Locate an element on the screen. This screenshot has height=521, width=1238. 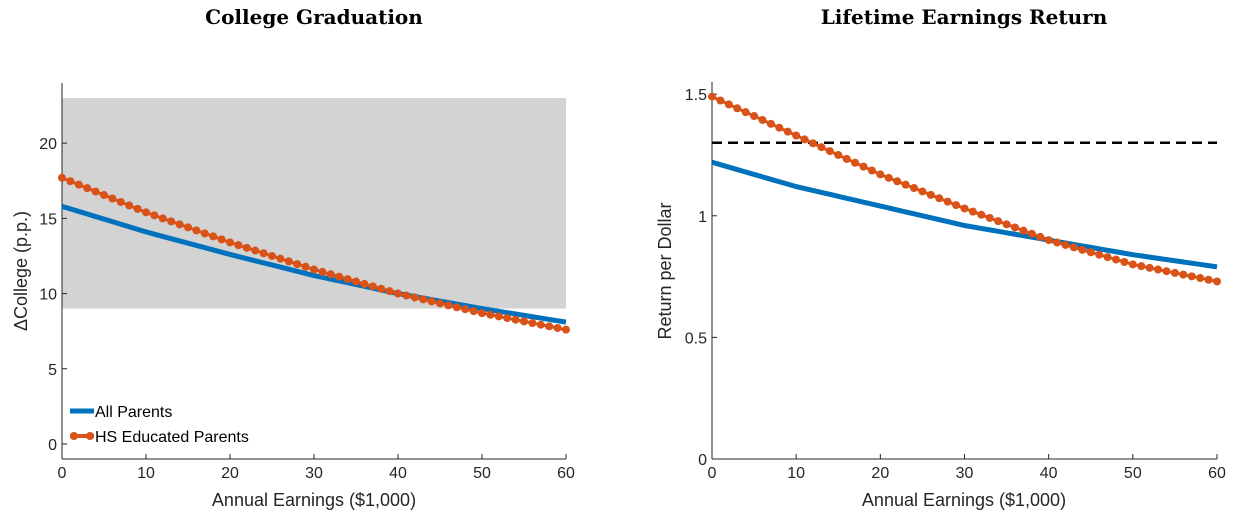
legend-marker is located at coordinates (74, 436).